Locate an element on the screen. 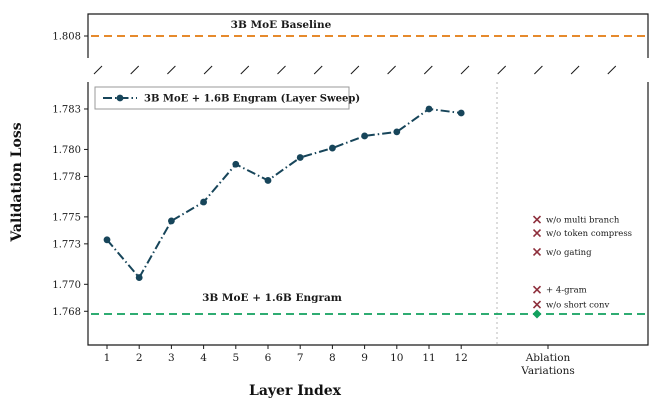  y-tick-label: 1.775 is located at coordinates (66, 217).